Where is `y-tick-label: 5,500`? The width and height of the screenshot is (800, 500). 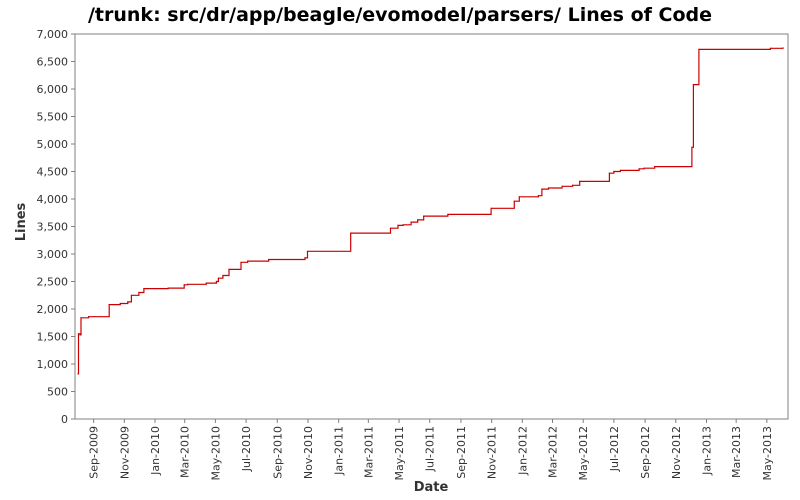 y-tick-label: 5,500 is located at coordinates (53, 117).